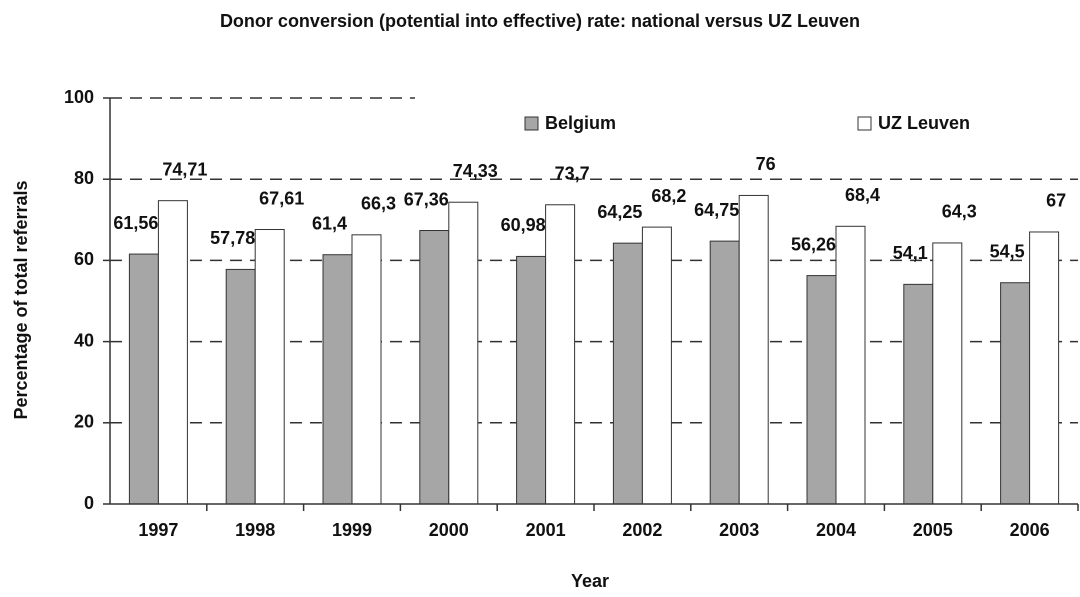  Describe the element at coordinates (739, 530) in the screenshot. I see `x-tick-label: 2003` at that location.